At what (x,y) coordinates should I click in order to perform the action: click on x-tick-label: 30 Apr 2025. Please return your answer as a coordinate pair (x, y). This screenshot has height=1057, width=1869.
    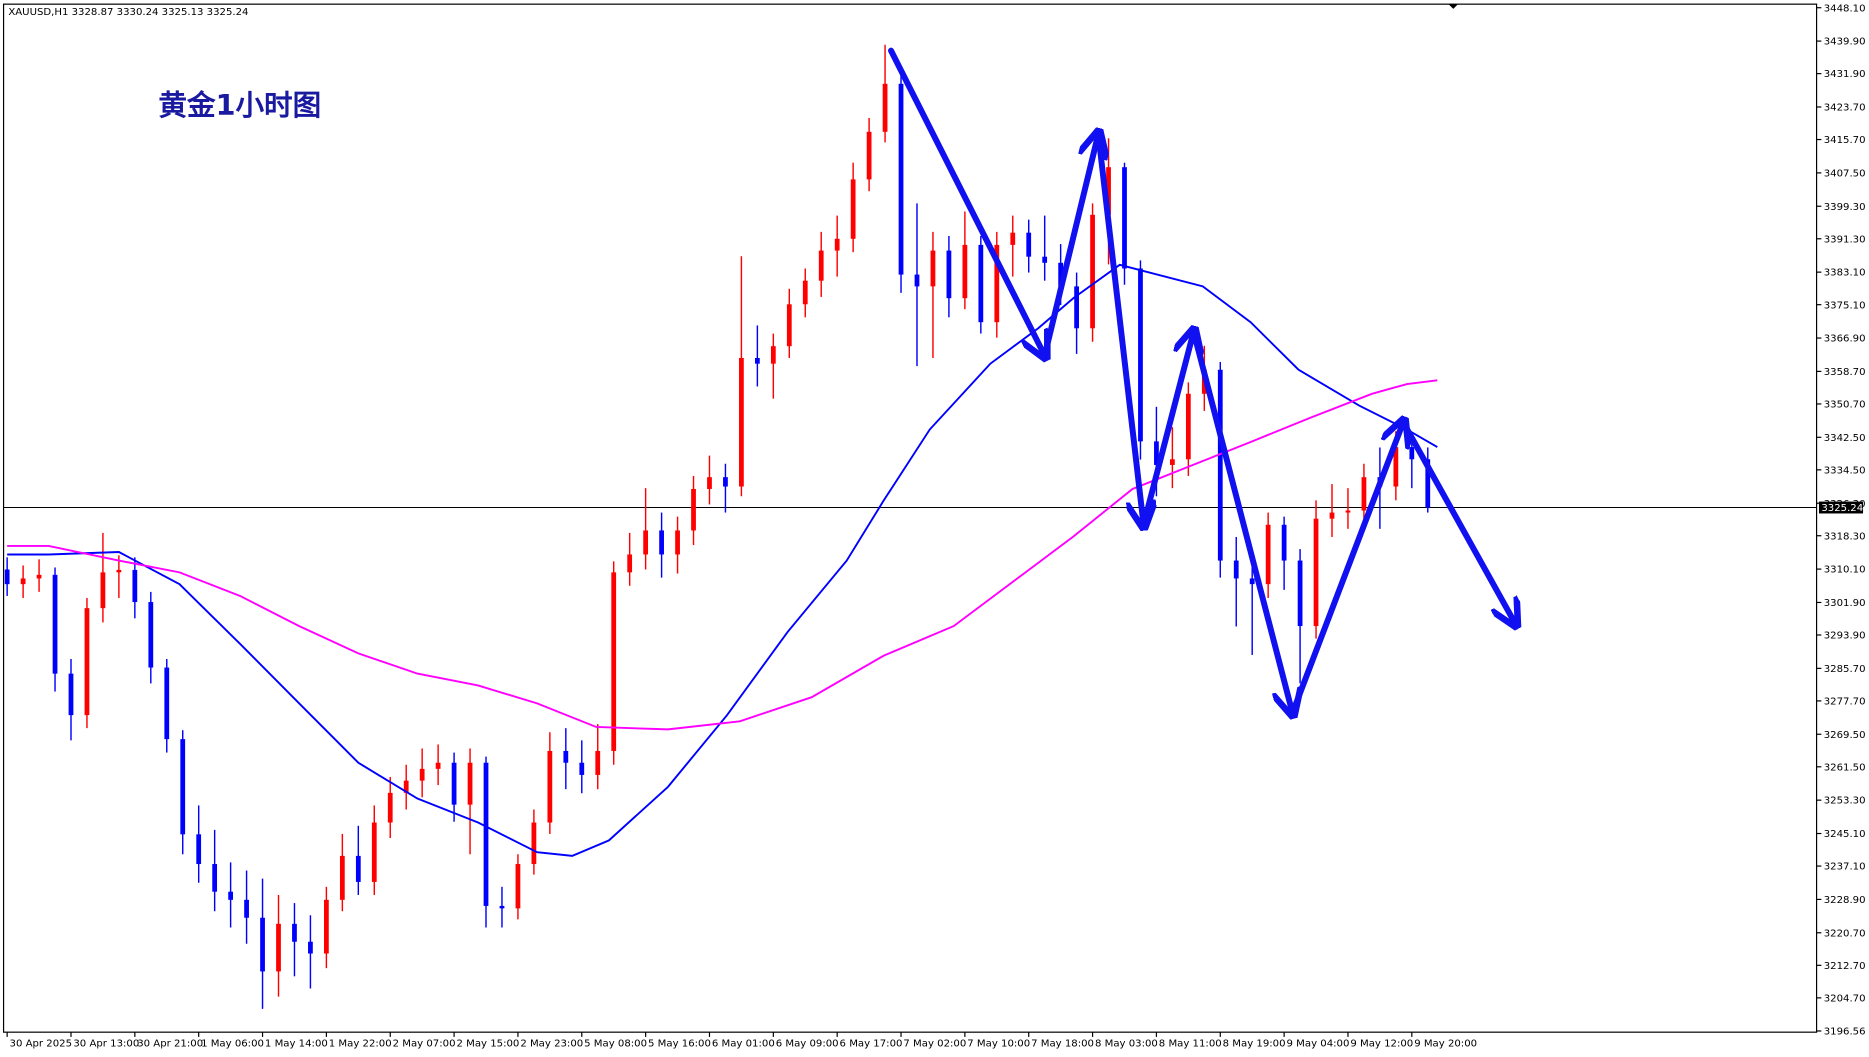
    Looking at the image, I should click on (41, 1043).